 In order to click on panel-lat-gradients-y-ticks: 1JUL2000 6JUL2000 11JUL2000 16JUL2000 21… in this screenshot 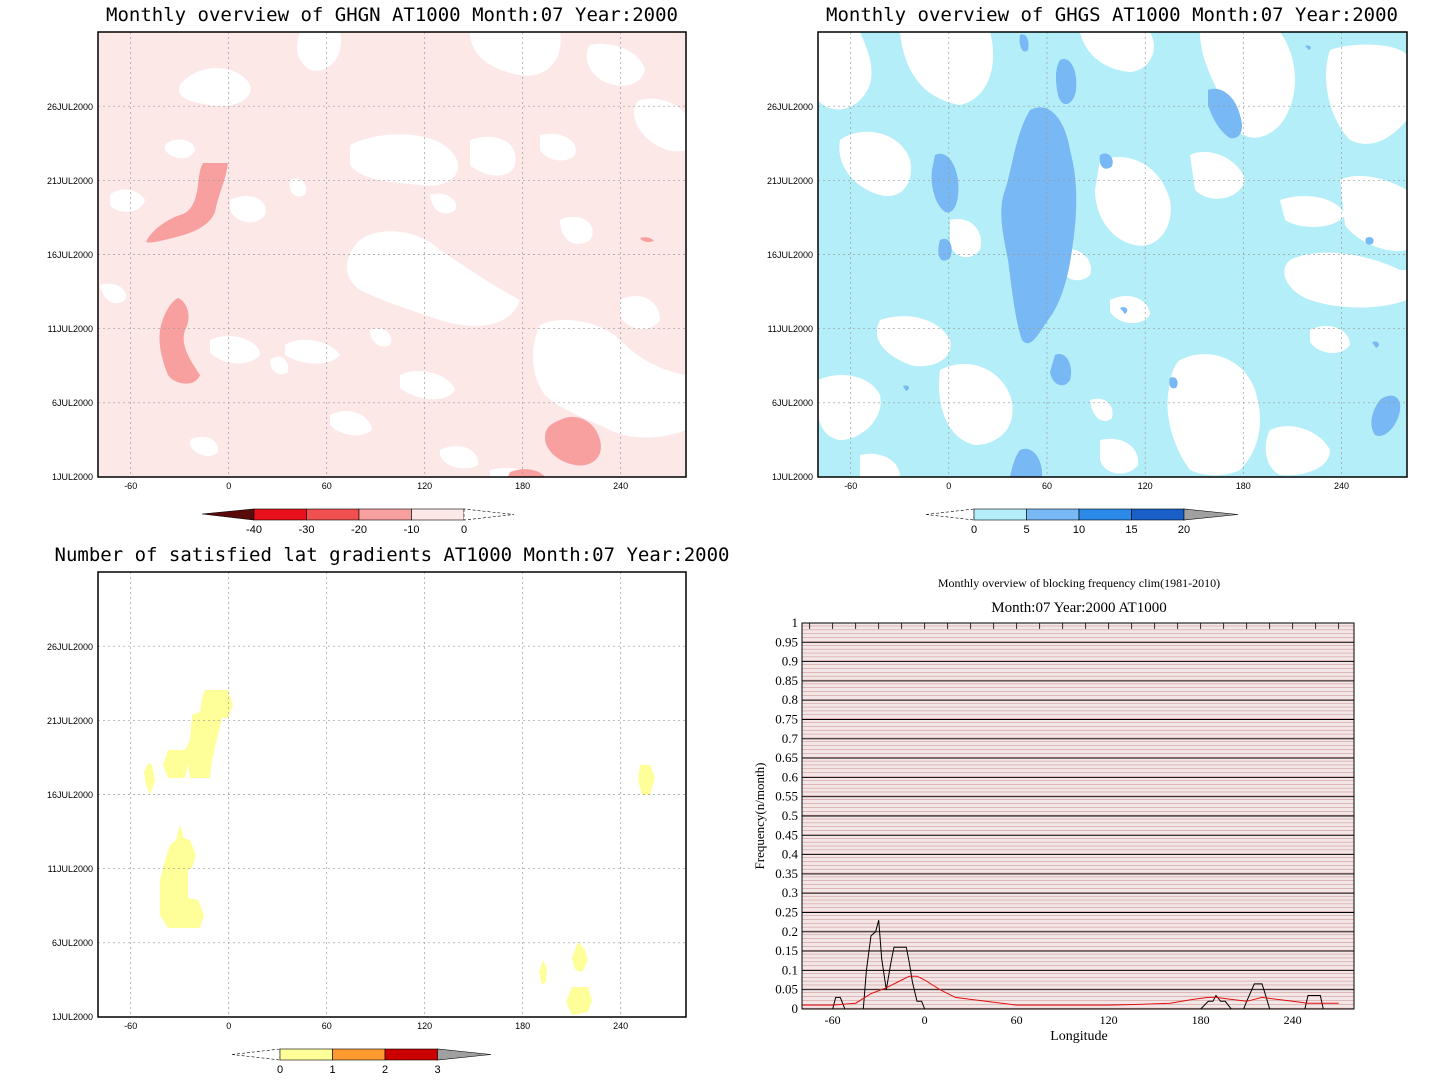, I will do `click(70, 832)`.